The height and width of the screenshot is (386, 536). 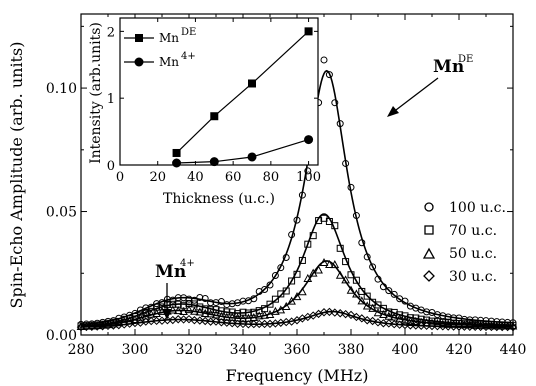 What do you see at coordinates (308, 177) in the screenshot?
I see `inset-x-tick-label: 100` at bounding box center [308, 177].